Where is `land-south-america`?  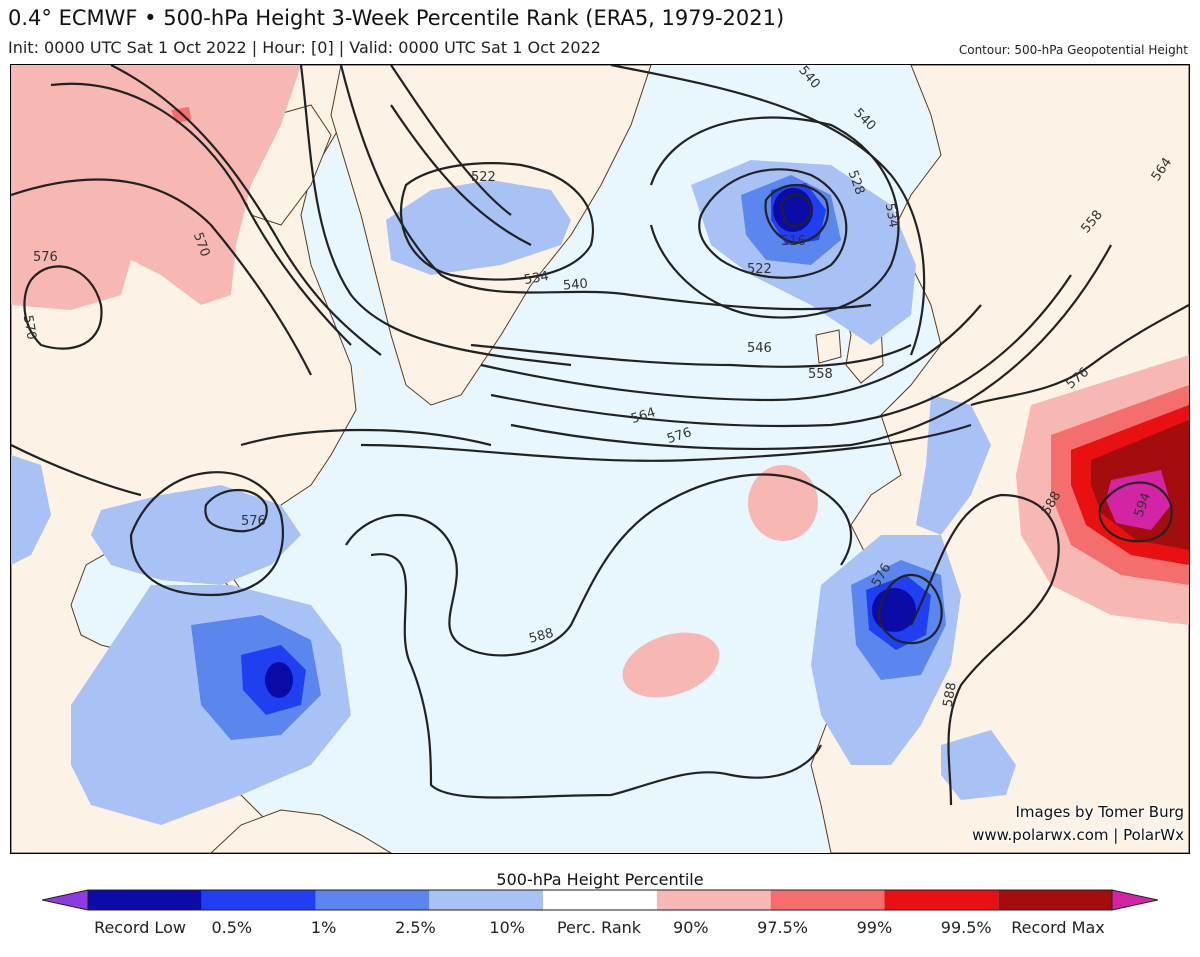
land-south-america is located at coordinates (301, 831).